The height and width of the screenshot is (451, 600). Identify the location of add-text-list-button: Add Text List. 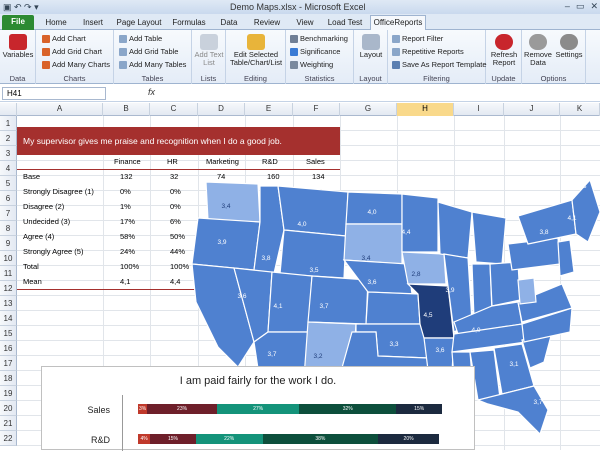
(209, 50).